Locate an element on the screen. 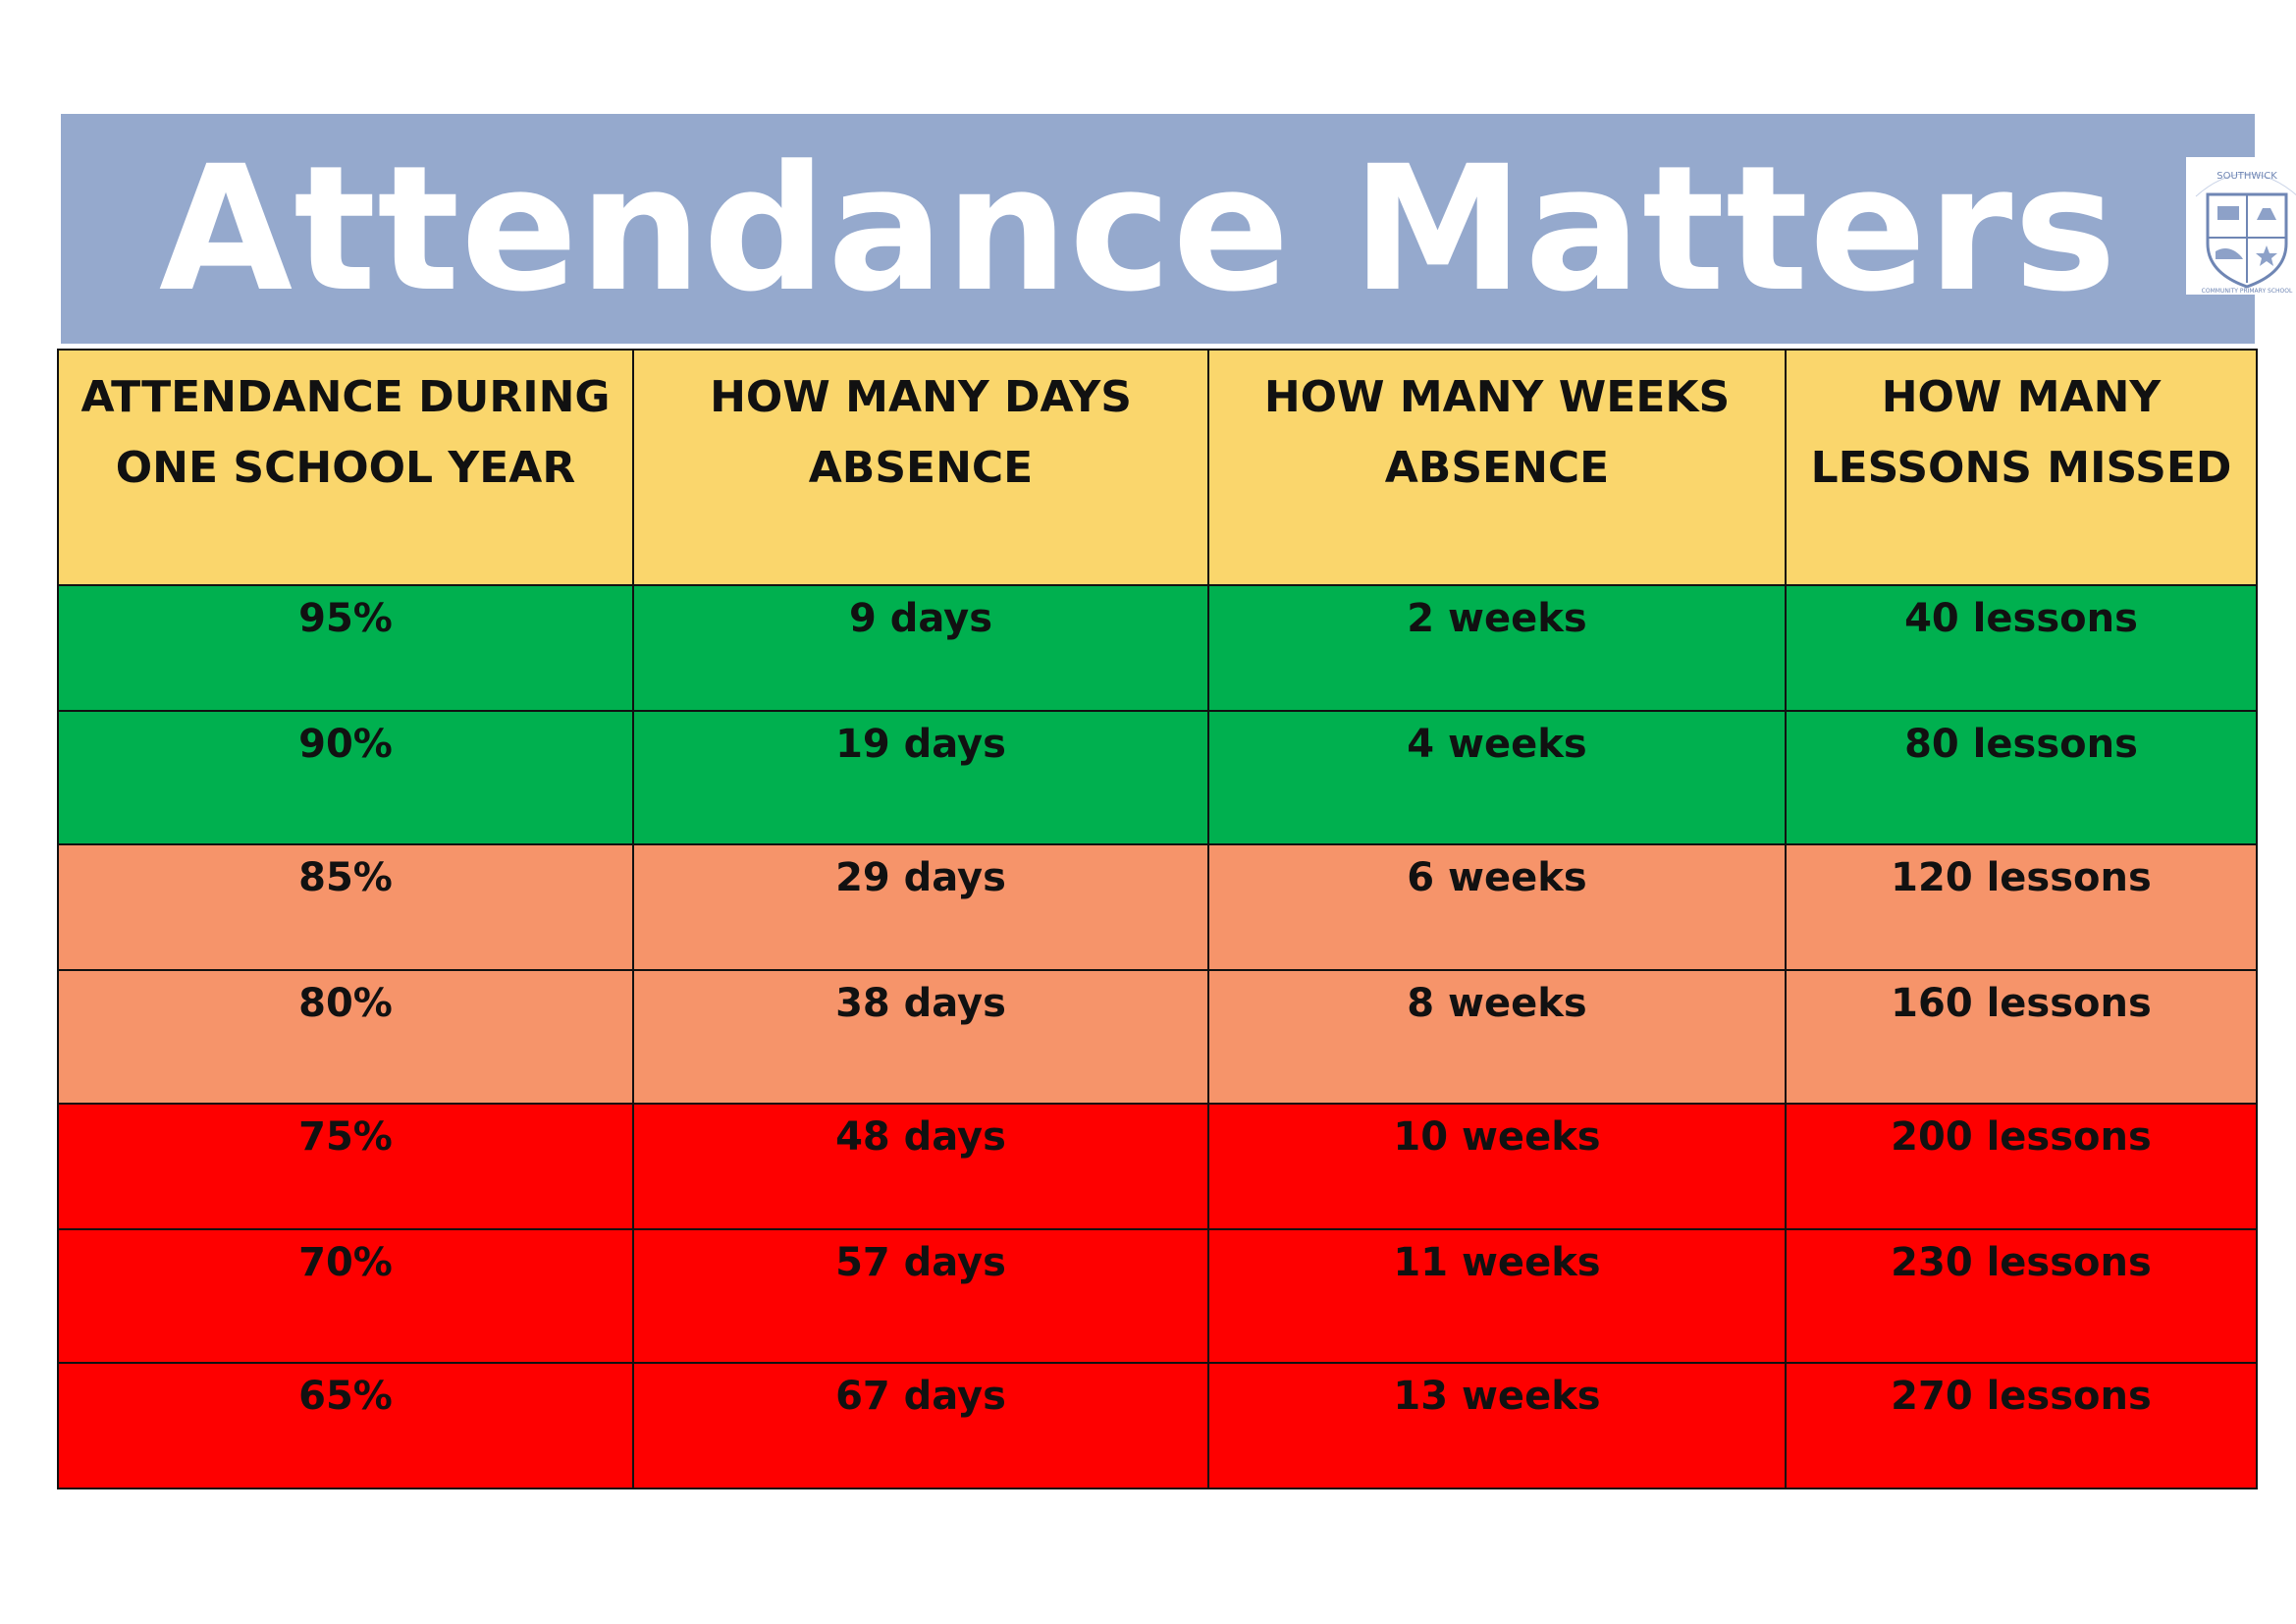  lessons-cell: 160 lessons is located at coordinates (2022, 1037).